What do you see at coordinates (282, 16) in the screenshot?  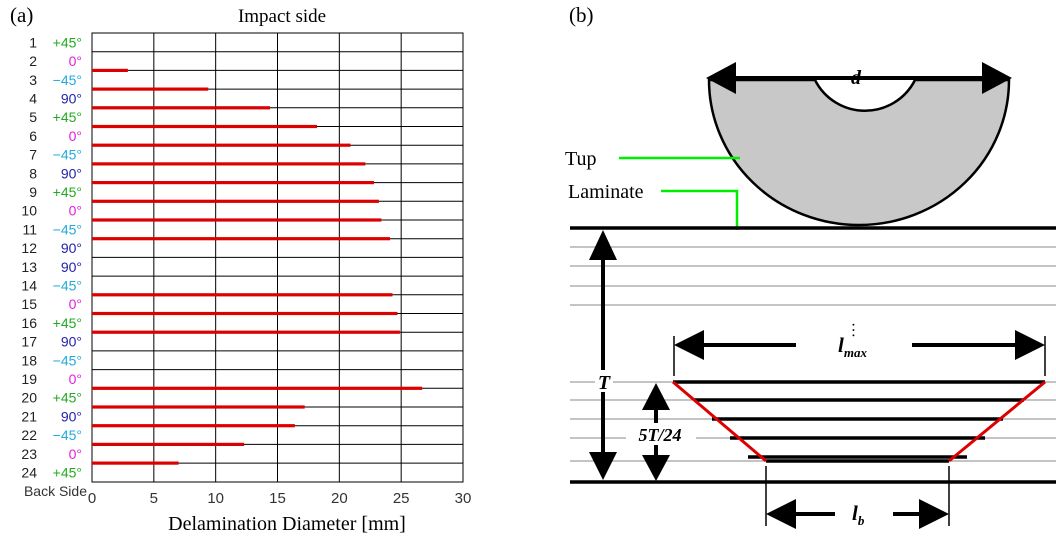 I see `chart-title: Impact side` at bounding box center [282, 16].